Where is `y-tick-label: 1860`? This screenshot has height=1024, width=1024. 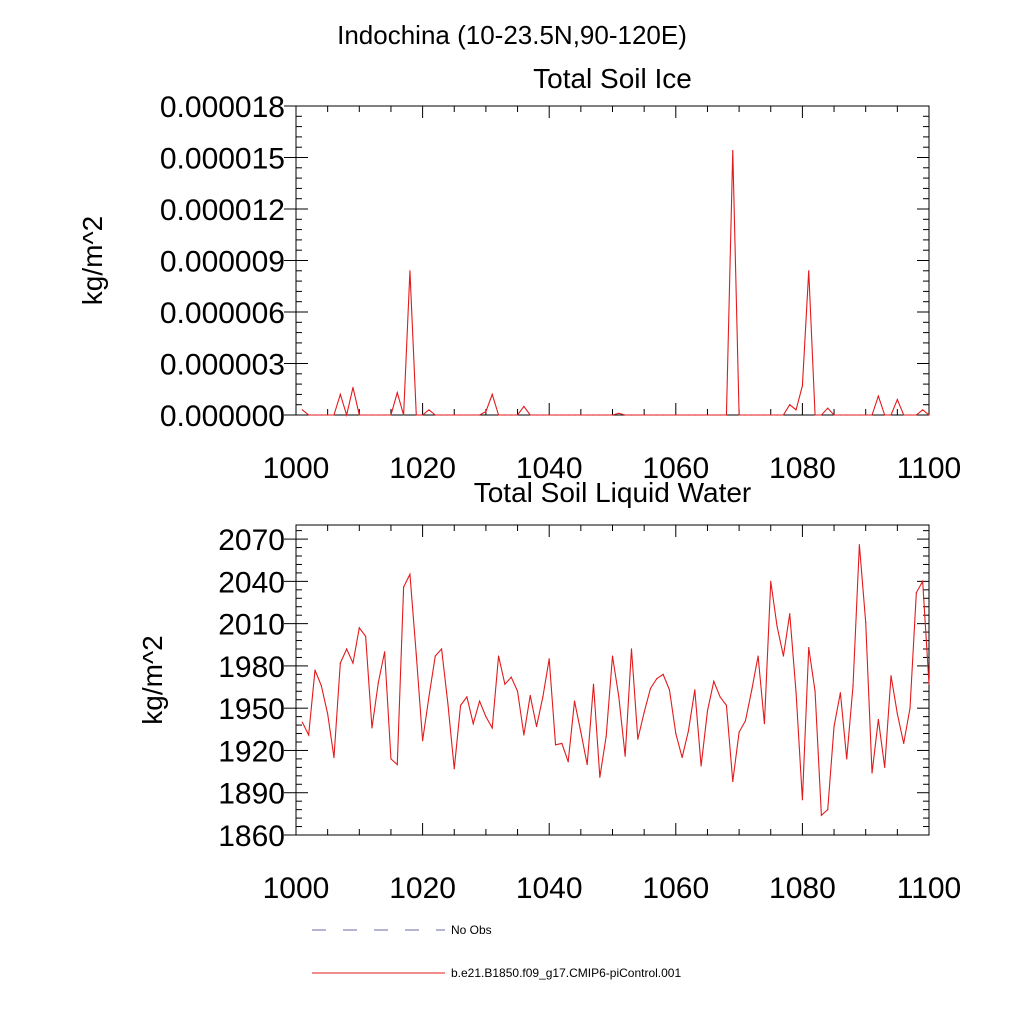
y-tick-label: 1860 is located at coordinates (251, 836).